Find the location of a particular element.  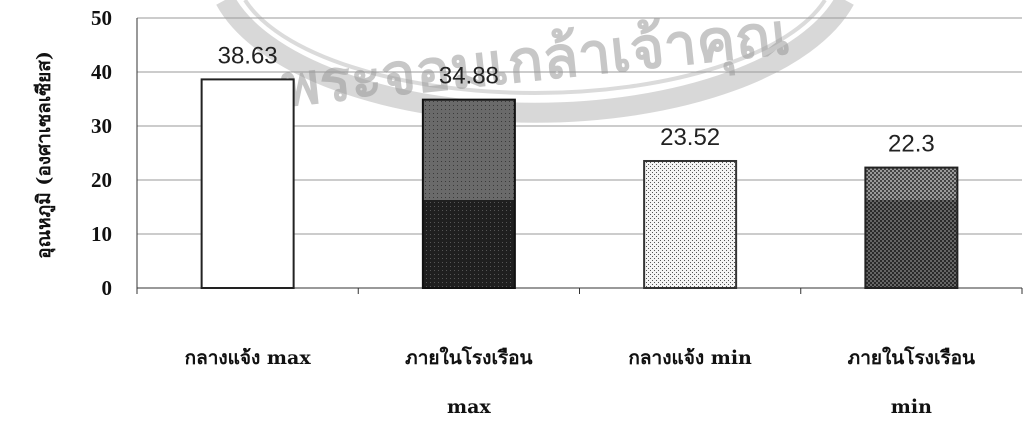

x-category-label: กลางแจ้ง min is located at coordinates (690, 358).